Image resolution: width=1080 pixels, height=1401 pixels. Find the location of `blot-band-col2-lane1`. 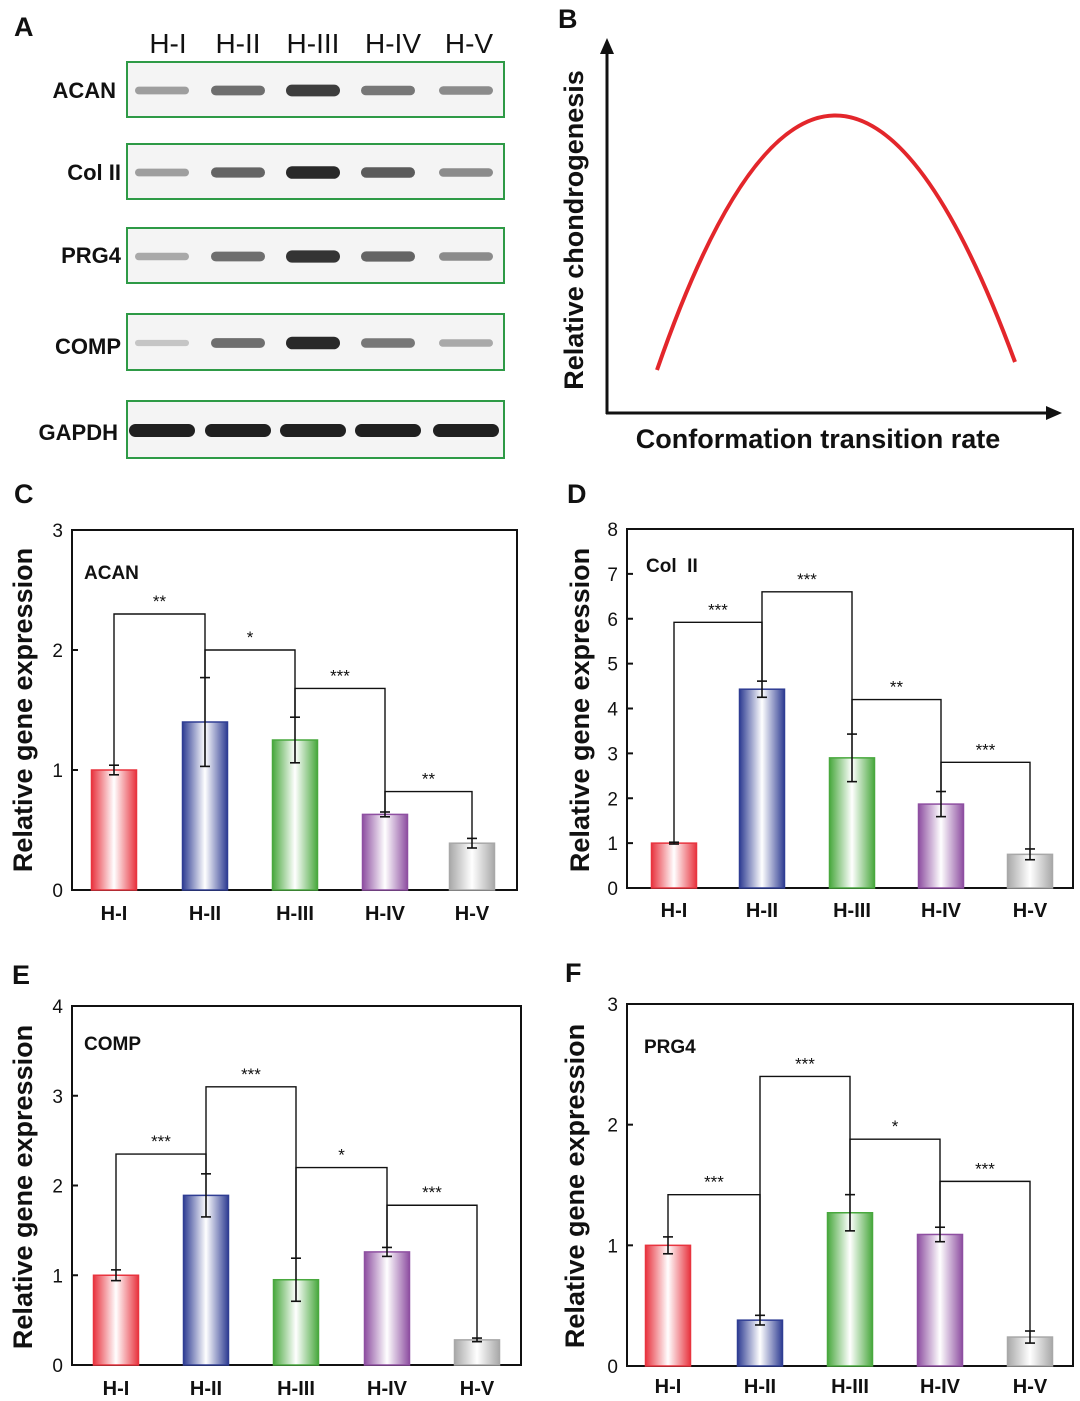

blot-band-col2-lane1 is located at coordinates (162, 172).